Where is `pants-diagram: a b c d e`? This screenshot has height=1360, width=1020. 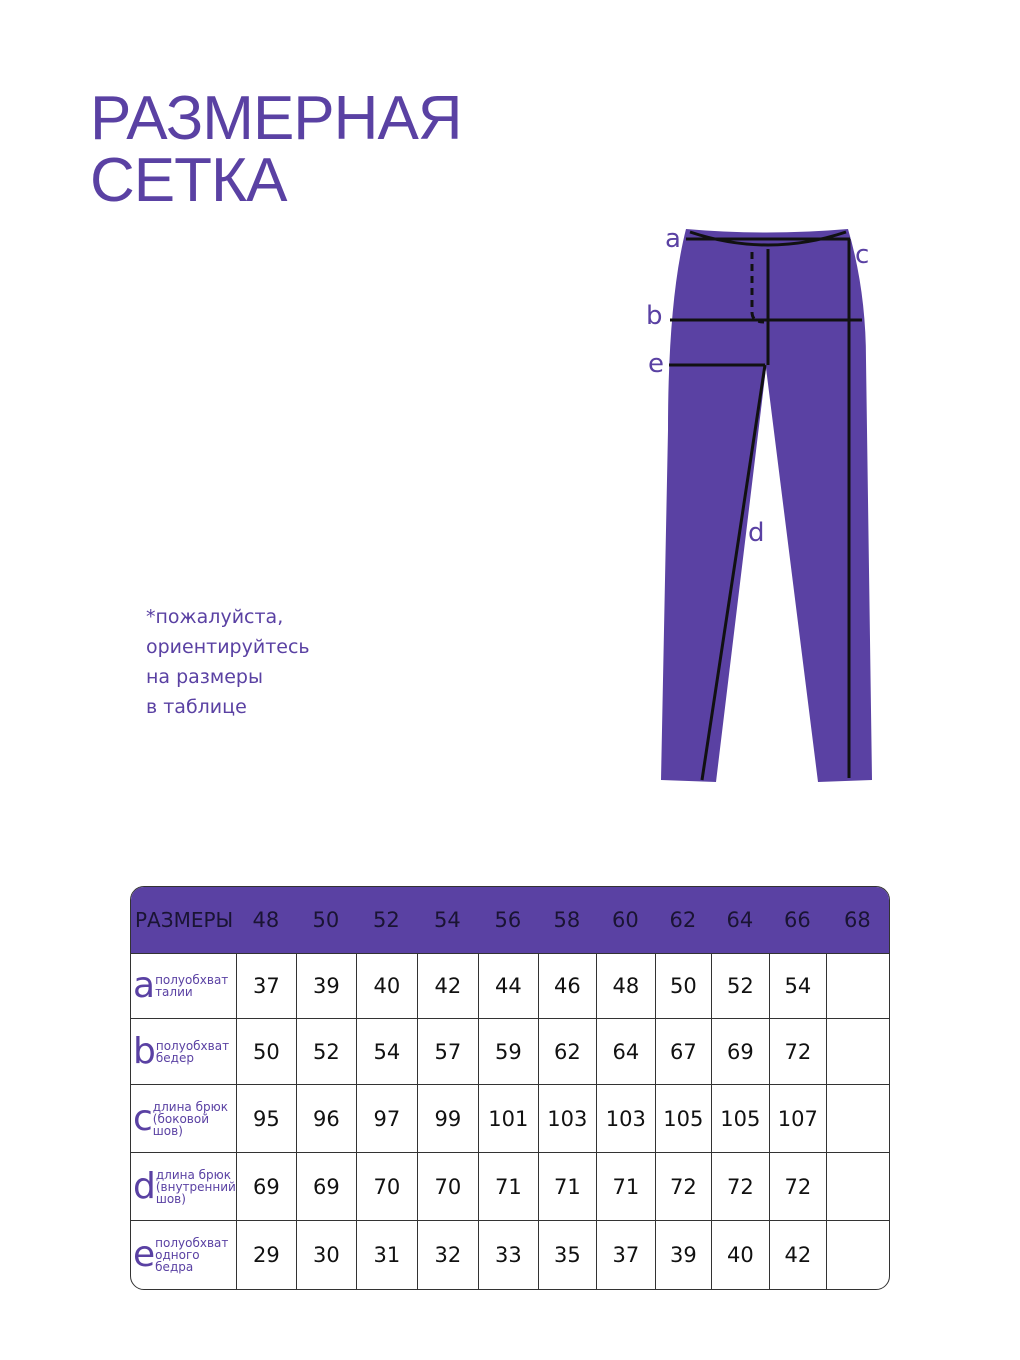
pants-diagram: a b c d e is located at coordinates (759, 503).